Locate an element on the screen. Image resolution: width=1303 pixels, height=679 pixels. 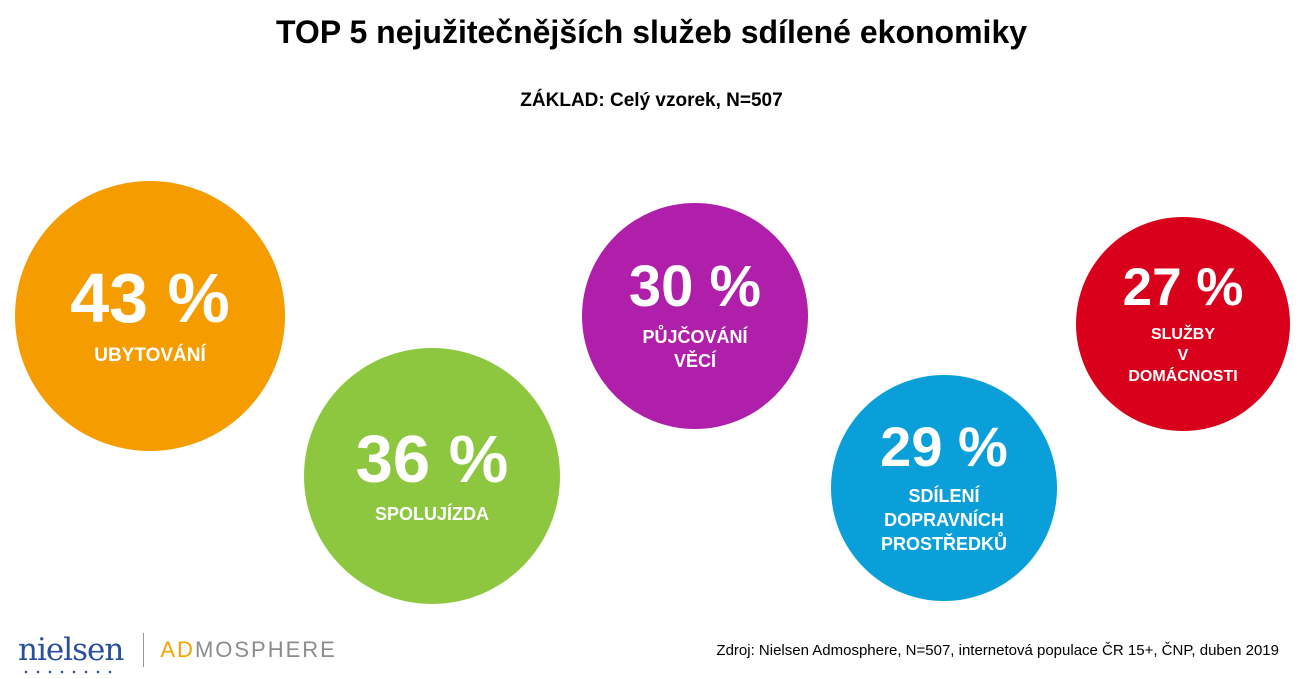
footer-logos: nielsen ADMOSPHERE is located at coordinates (177, 652).